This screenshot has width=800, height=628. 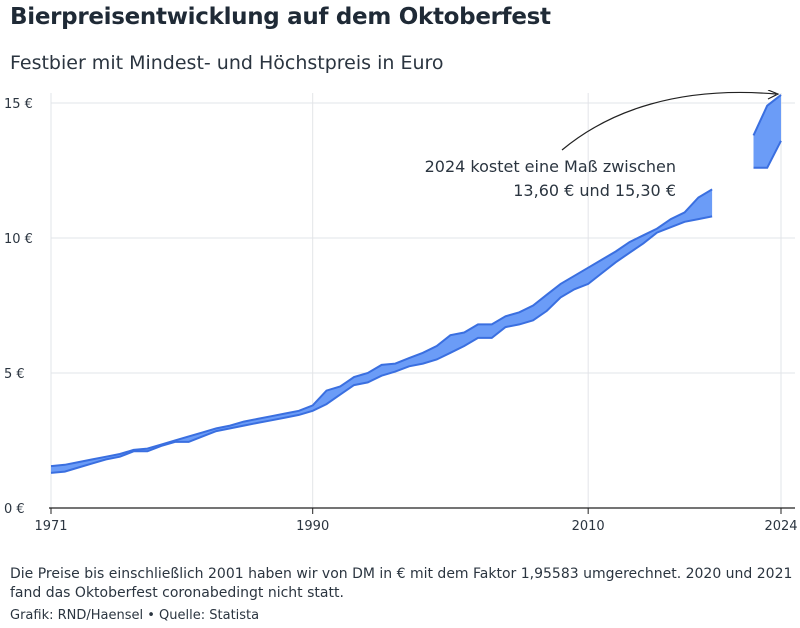 What do you see at coordinates (594, 190) in the screenshot?
I see `annotation-line-2: 13,60 € und 15,30 €` at bounding box center [594, 190].